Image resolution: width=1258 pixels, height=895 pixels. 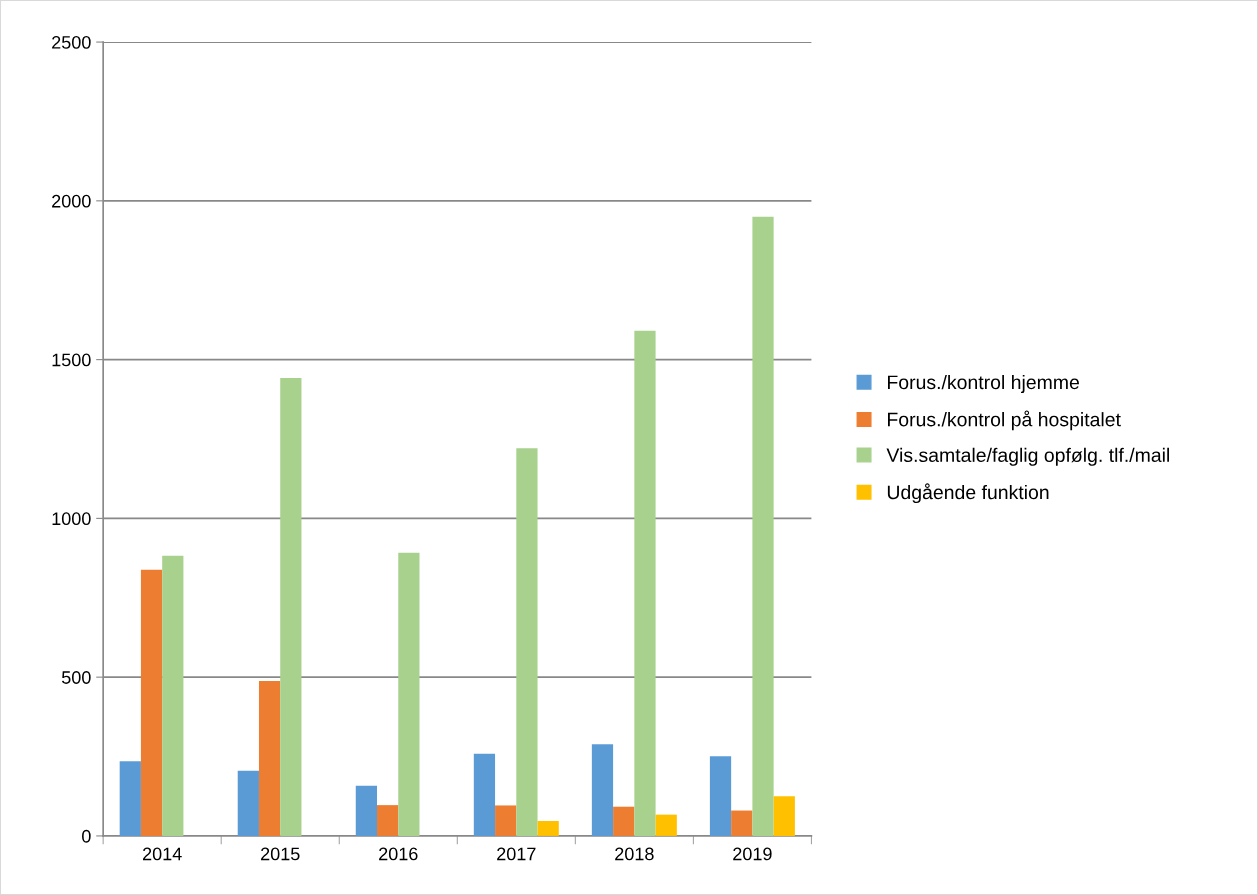 What do you see at coordinates (1004, 420) in the screenshot?
I see `legend-label: Forus./kontrol på hospitalet` at bounding box center [1004, 420].